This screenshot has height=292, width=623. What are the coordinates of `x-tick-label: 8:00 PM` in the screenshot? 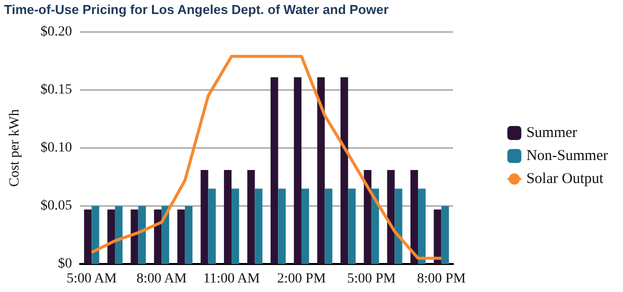 It's located at (441, 279).